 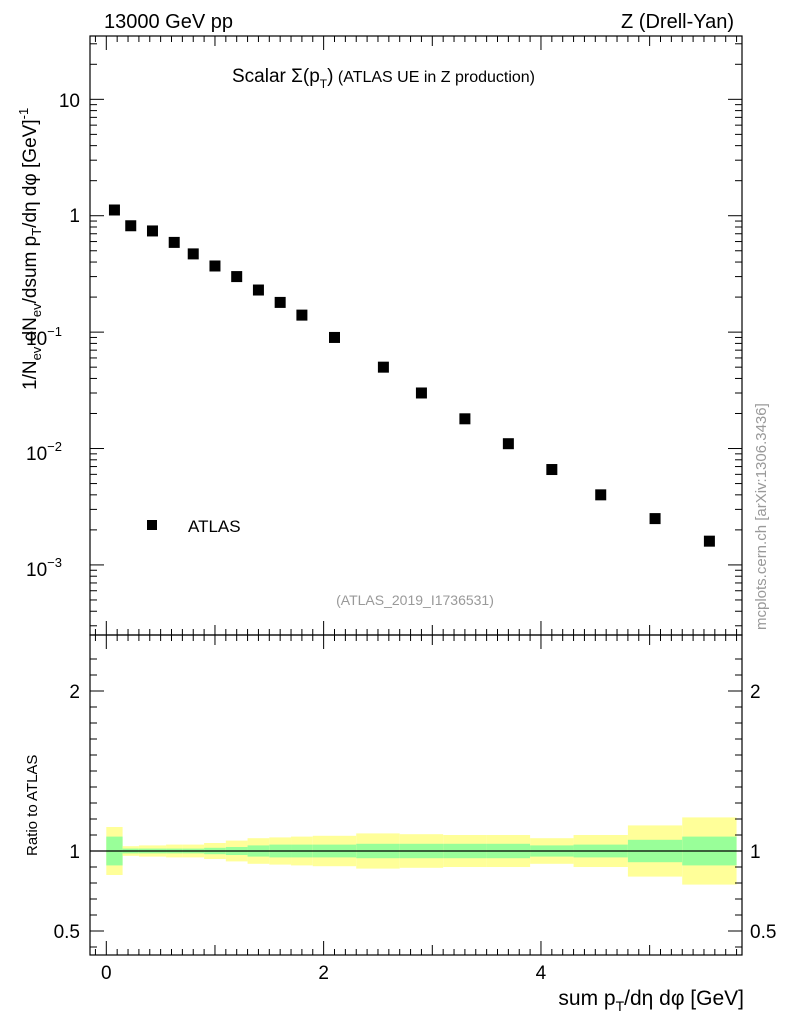 I want to click on ytick-label-1e-3: 10⁻³, so click(x=44, y=568).